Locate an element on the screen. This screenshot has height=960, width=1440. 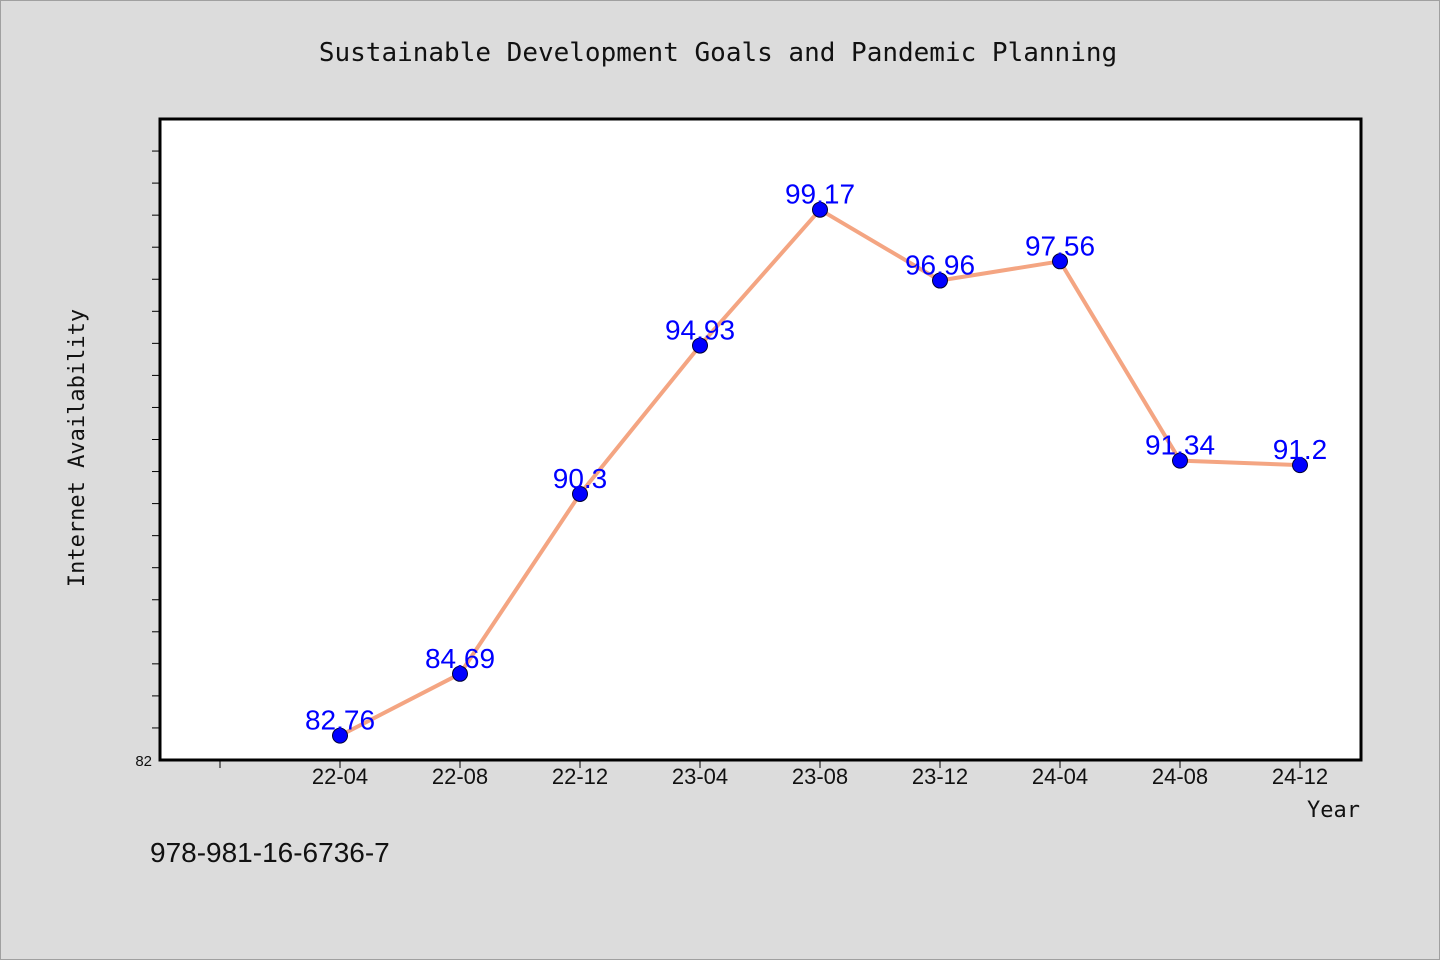
x-tick-label: 22-08 is located at coordinates (460, 776).